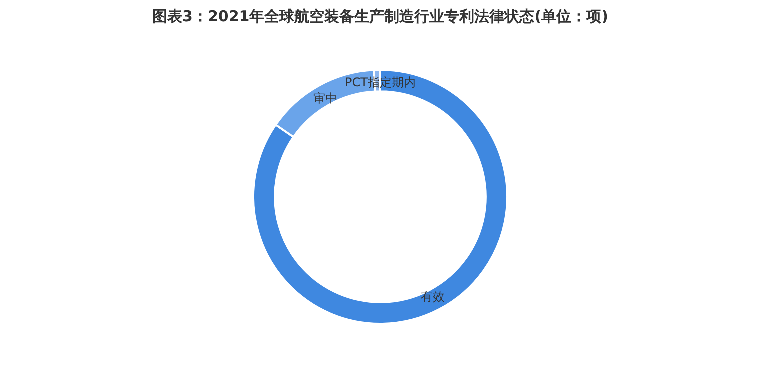  What do you see at coordinates (325, 98) in the screenshot?
I see `slice-label: 审中` at bounding box center [325, 98].